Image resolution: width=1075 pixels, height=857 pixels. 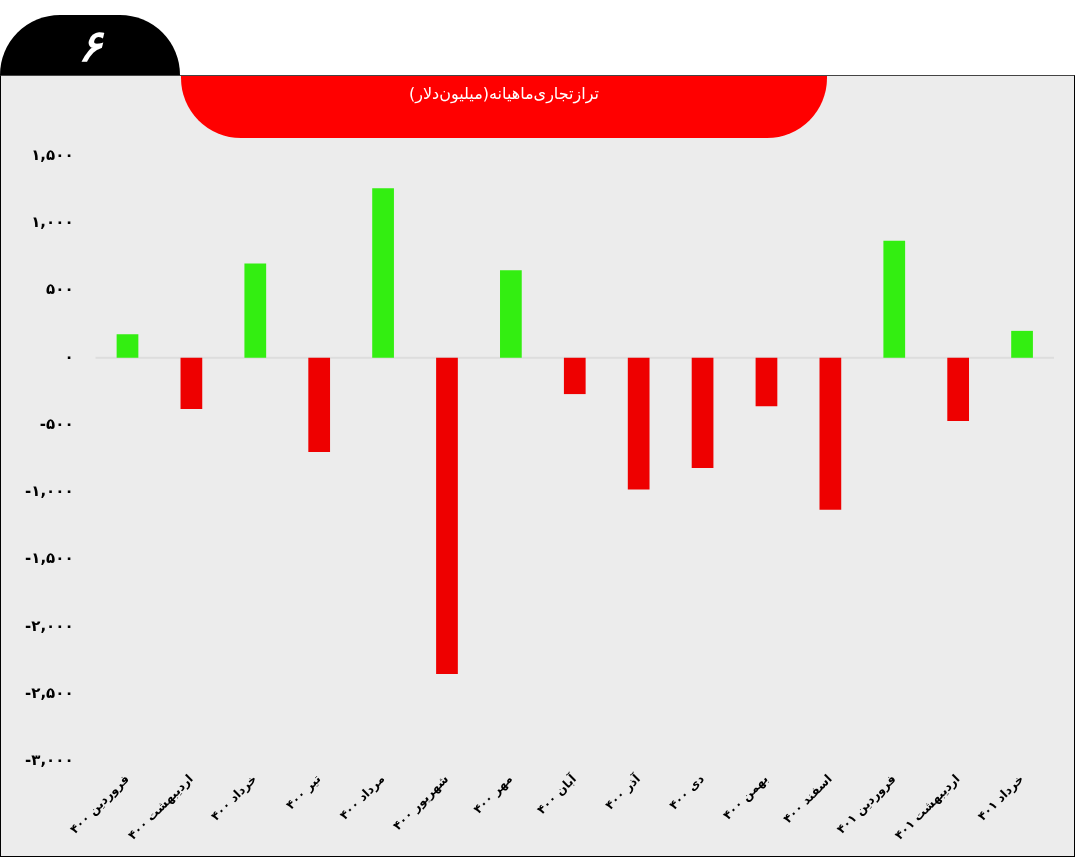 What do you see at coordinates (362, 797) in the screenshot?
I see `x-tick-label: مرداد ۴۰۰` at bounding box center [362, 797].